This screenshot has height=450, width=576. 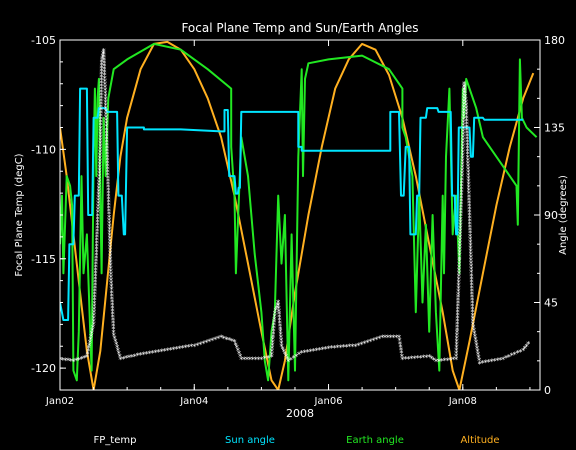 What do you see at coordinates (48, 212) in the screenshot?
I see `left-axis: -105 -110 -115 -120` at bounding box center [48, 212].